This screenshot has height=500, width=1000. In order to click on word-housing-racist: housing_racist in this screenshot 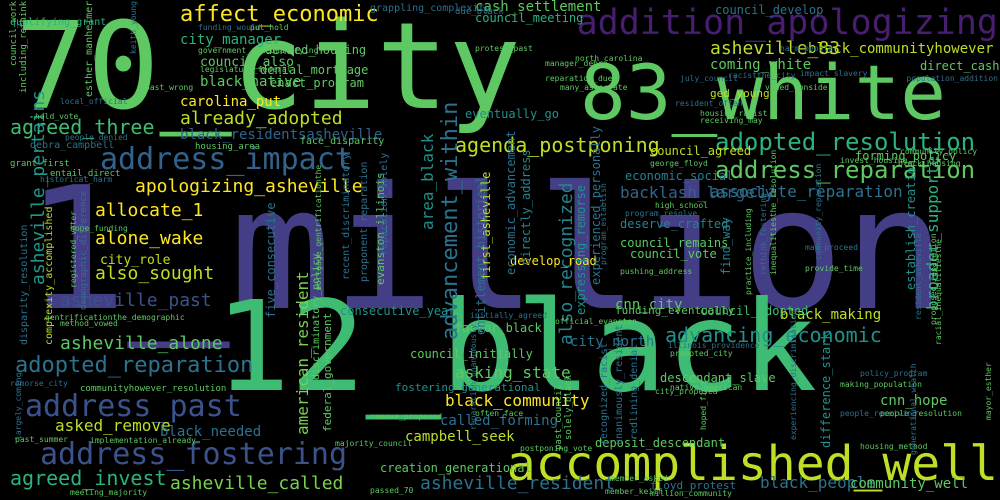, I will do `click(734, 113)`.